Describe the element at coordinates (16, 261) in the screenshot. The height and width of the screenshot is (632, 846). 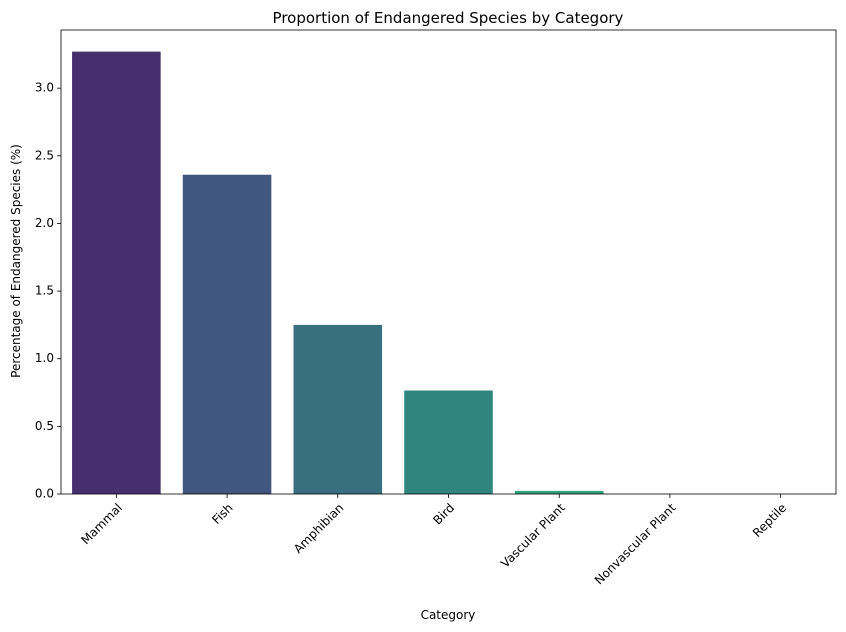
I see `y-axis-label: Percentage of Endangered Species (%)` at that location.